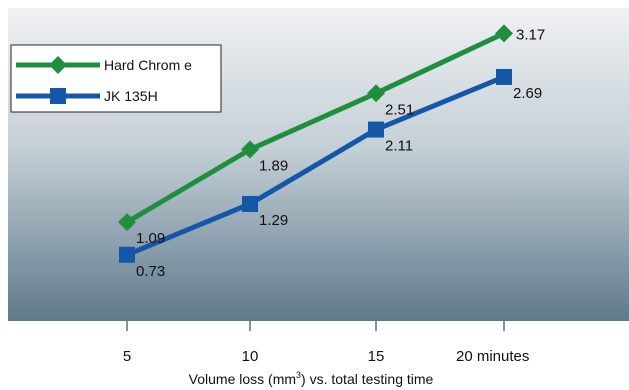 The image size is (629, 390). I want to click on data-label-hard-chrome-20: 3.17, so click(530, 34).